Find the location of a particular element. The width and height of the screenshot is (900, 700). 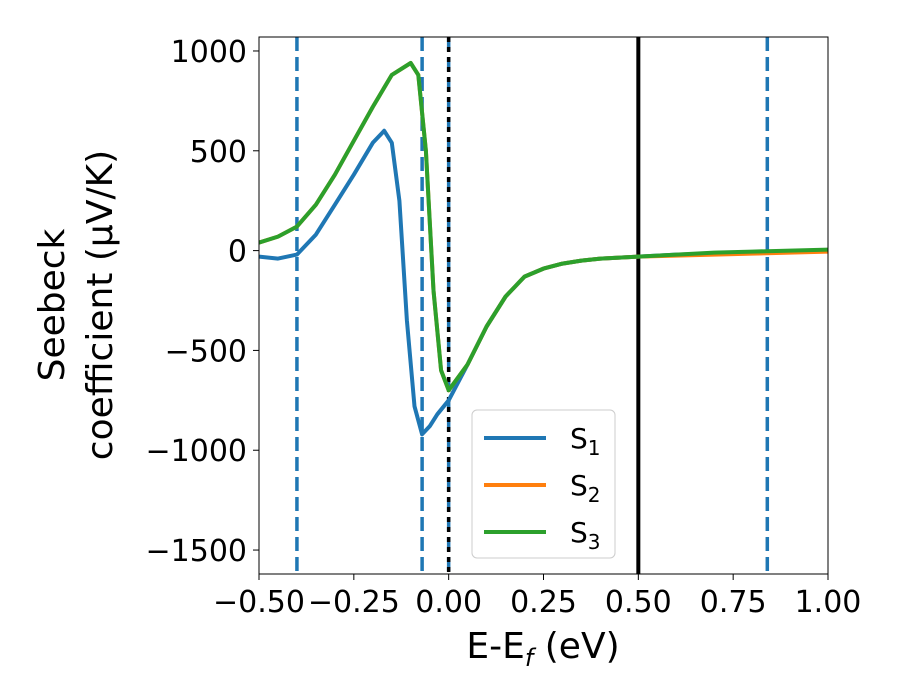

legend-label-S2: S2 is located at coordinates (585, 488).